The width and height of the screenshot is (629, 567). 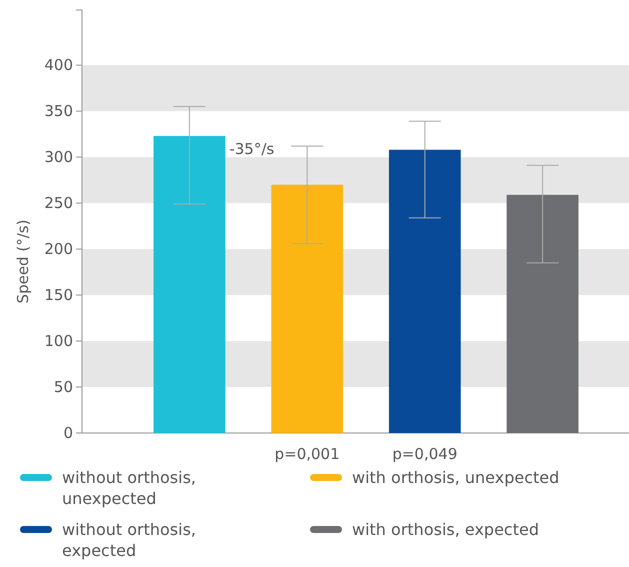 I want to click on y-tick-label: 250, so click(x=58, y=203).